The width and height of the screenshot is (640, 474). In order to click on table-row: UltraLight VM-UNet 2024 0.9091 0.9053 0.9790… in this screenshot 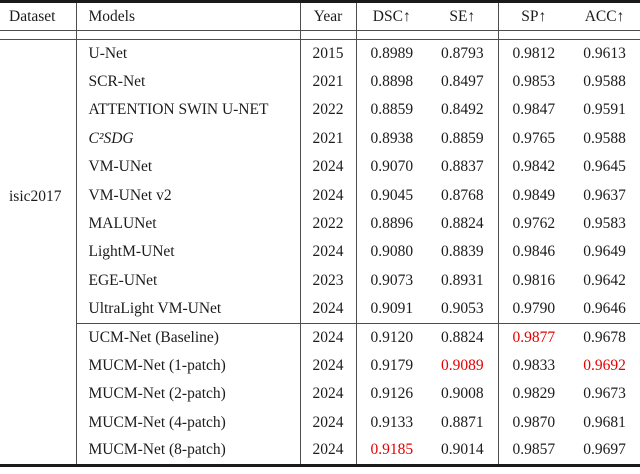, I will do `click(320, 309)`.